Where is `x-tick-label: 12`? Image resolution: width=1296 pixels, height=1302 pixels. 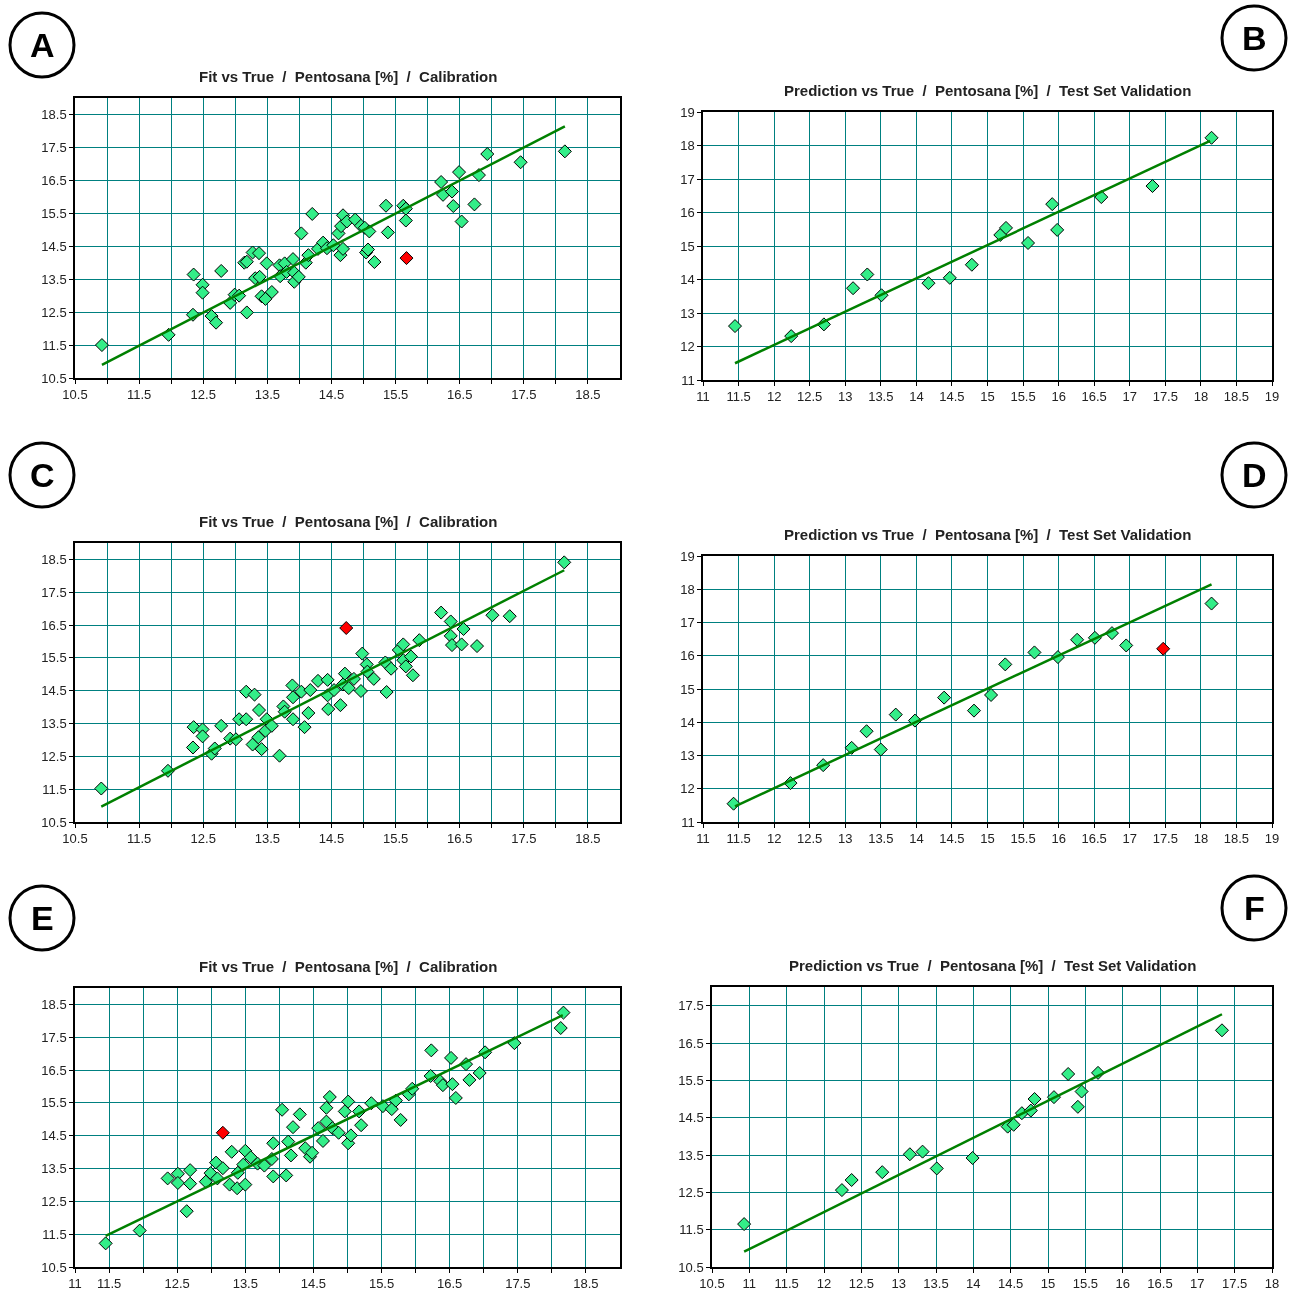
x-tick-label: 12 is located at coordinates (774, 839).